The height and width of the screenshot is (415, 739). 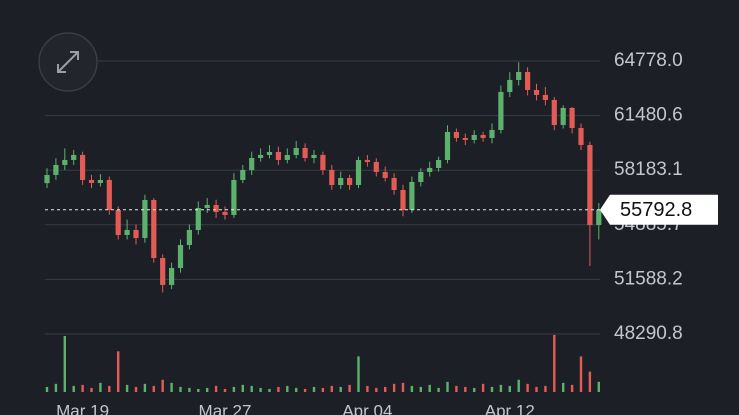 I want to click on y-tick-label: 61480.6, so click(x=648, y=115).